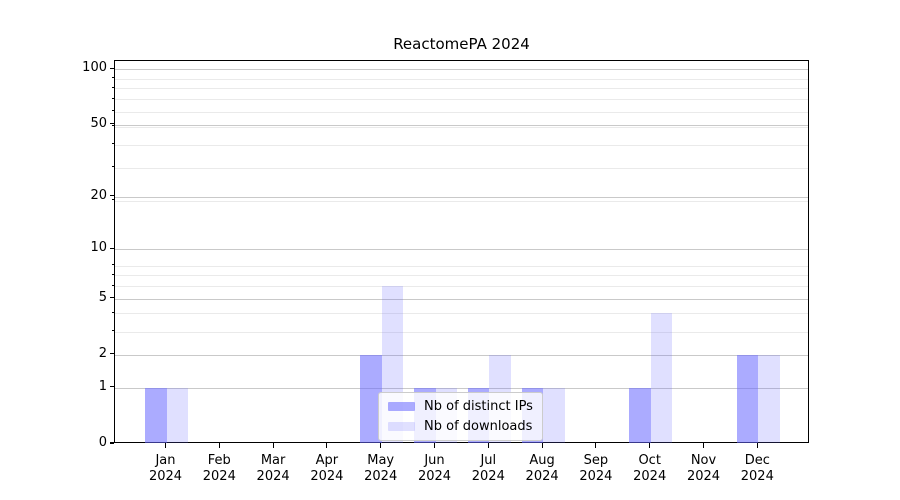 This screenshot has width=900, height=500. Describe the element at coordinates (94, 68) in the screenshot. I see `y-tick-label: 100` at that location.